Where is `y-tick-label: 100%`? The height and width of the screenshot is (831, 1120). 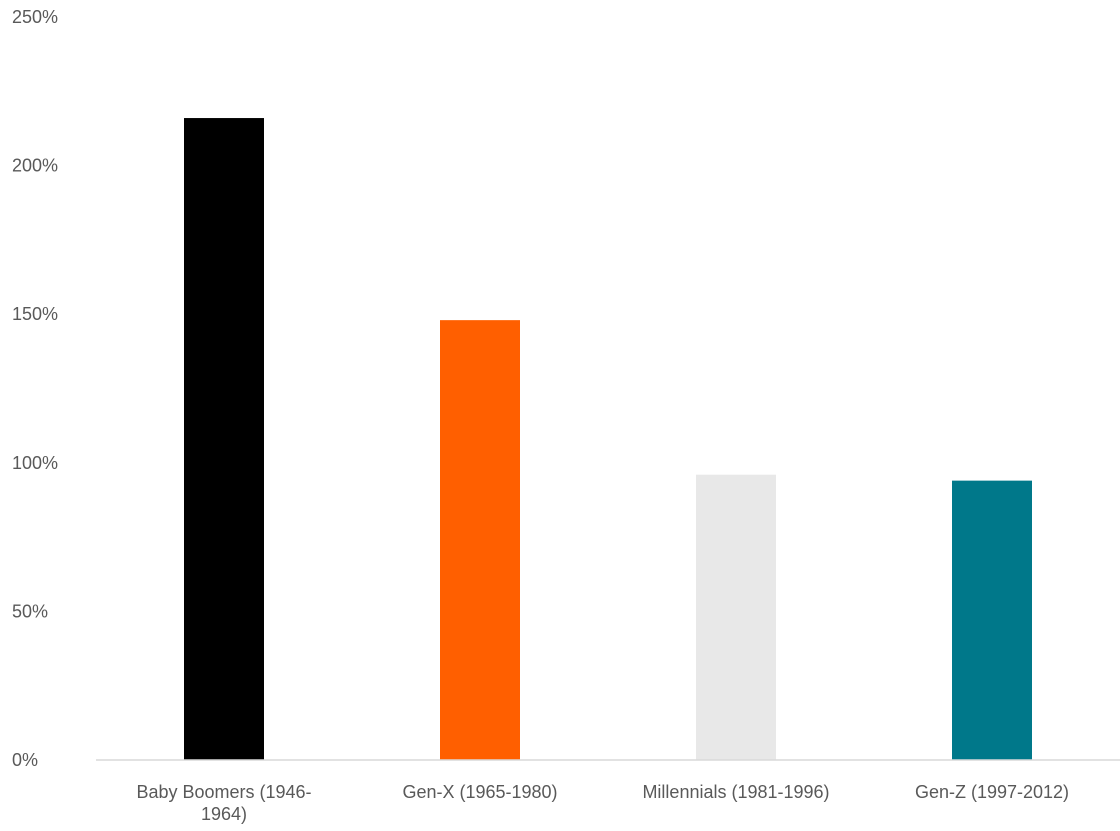 y-tick-label: 100% is located at coordinates (35, 463).